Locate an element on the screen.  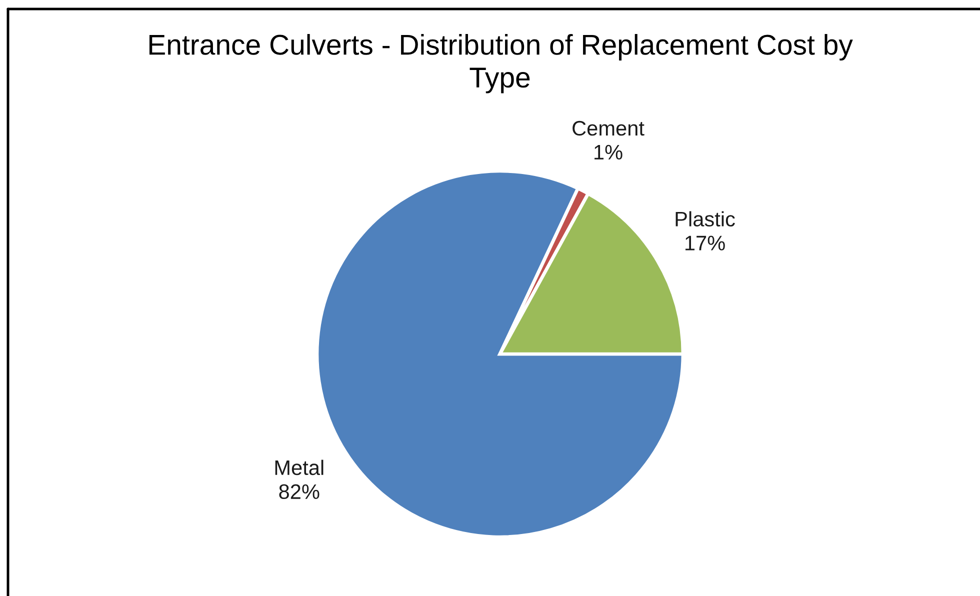
data-label: 1% is located at coordinates (608, 152).